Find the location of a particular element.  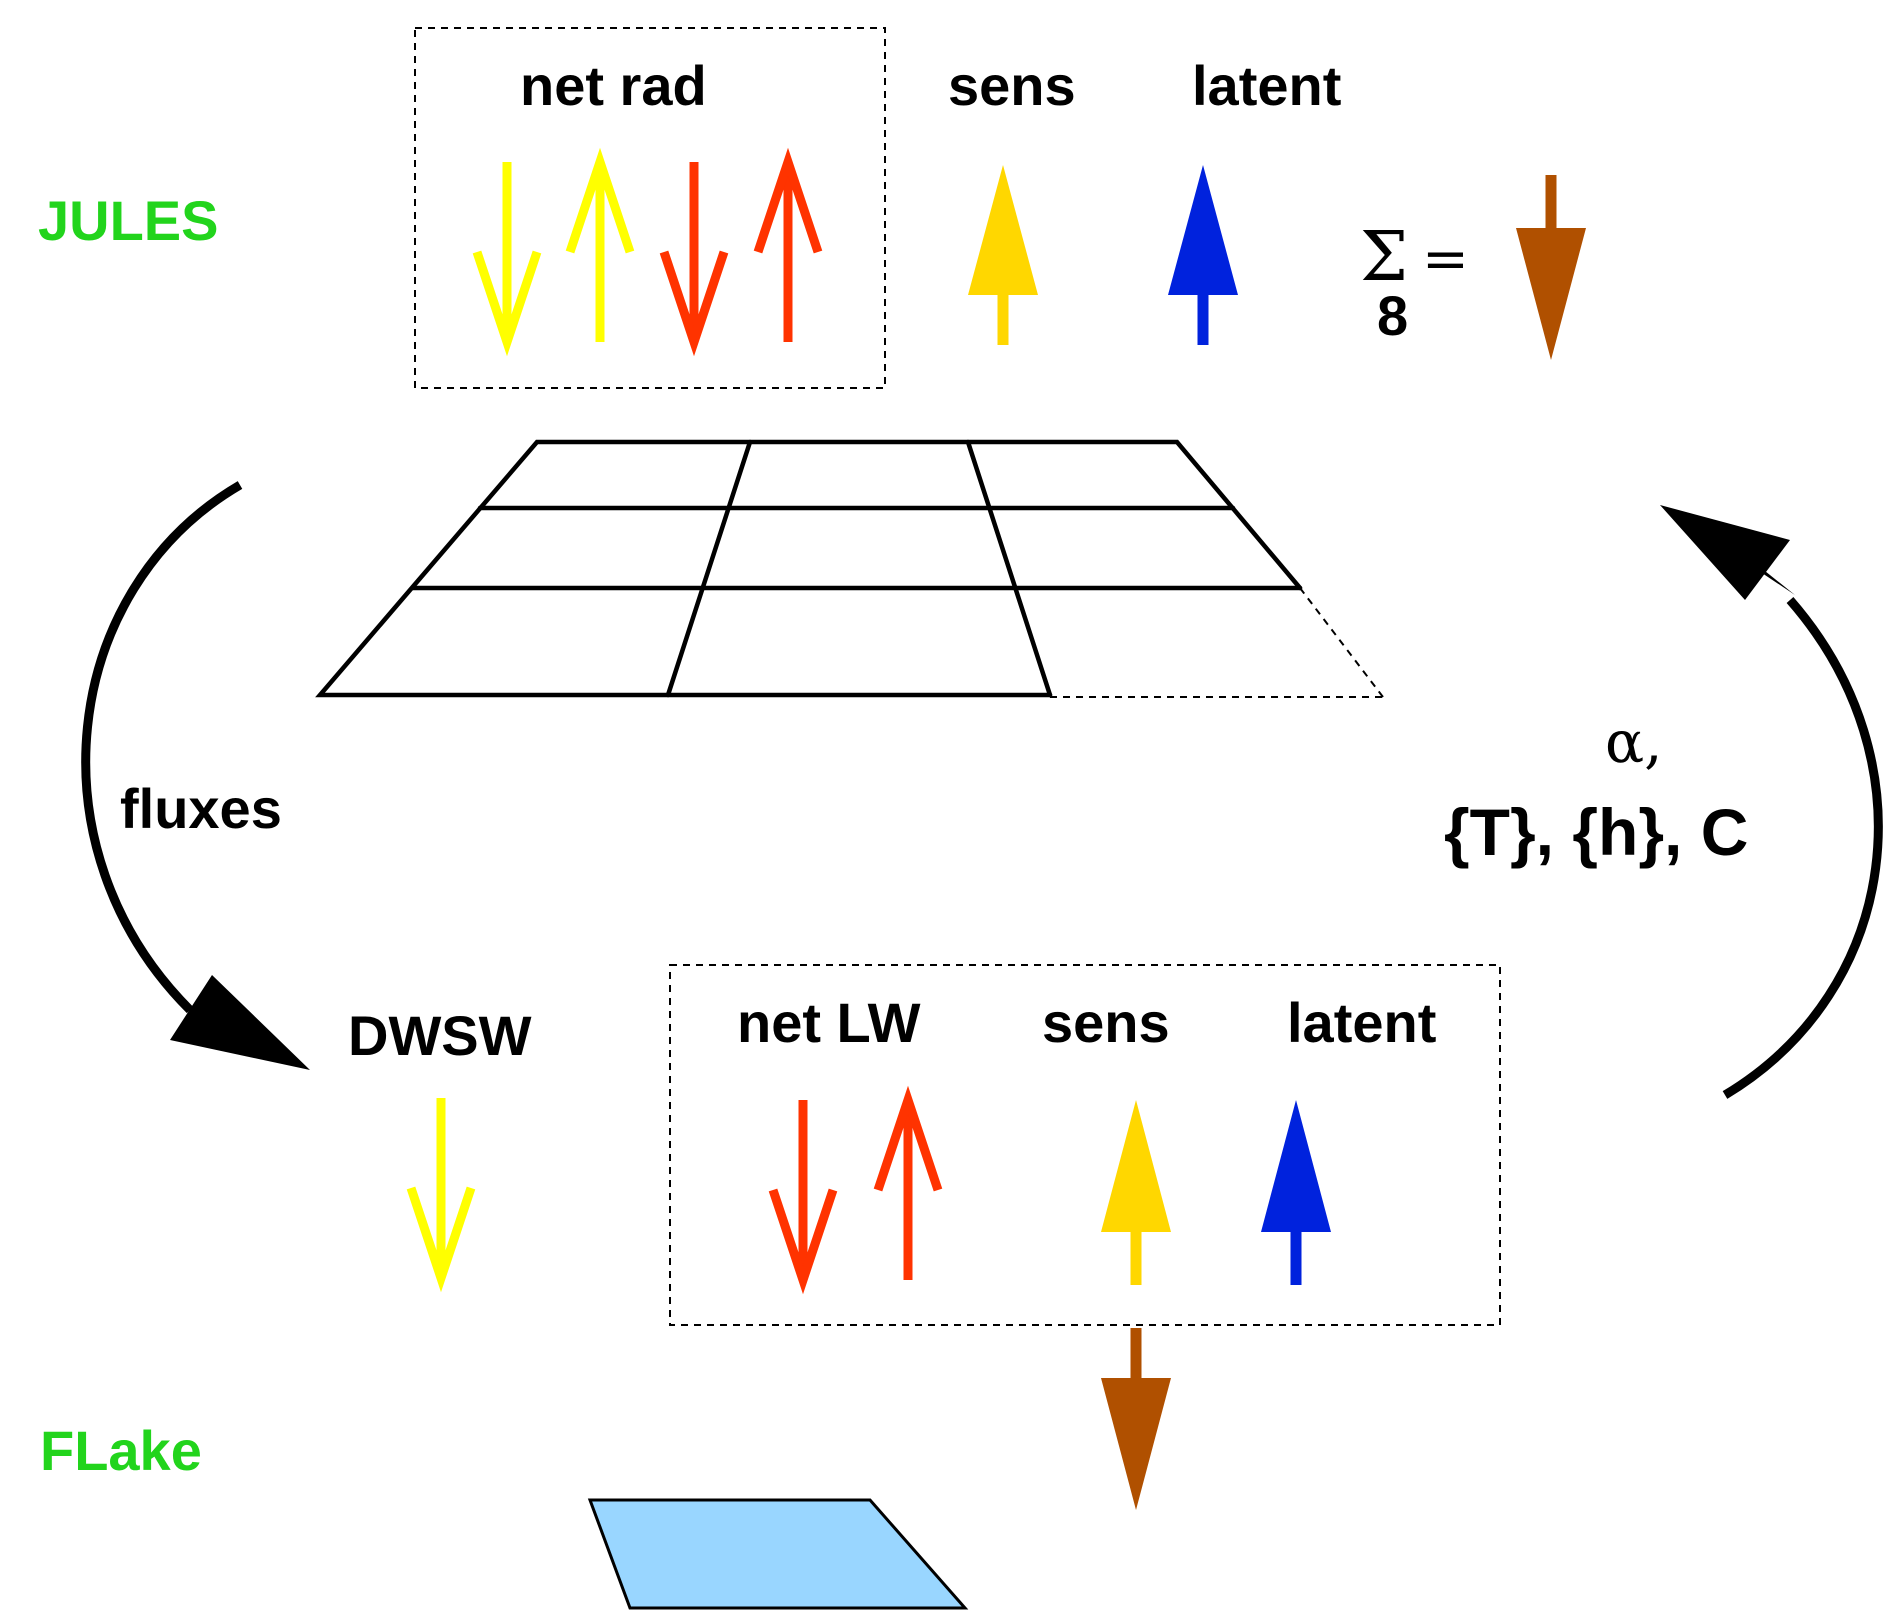

alpha-label: α, is located at coordinates (1634, 742).